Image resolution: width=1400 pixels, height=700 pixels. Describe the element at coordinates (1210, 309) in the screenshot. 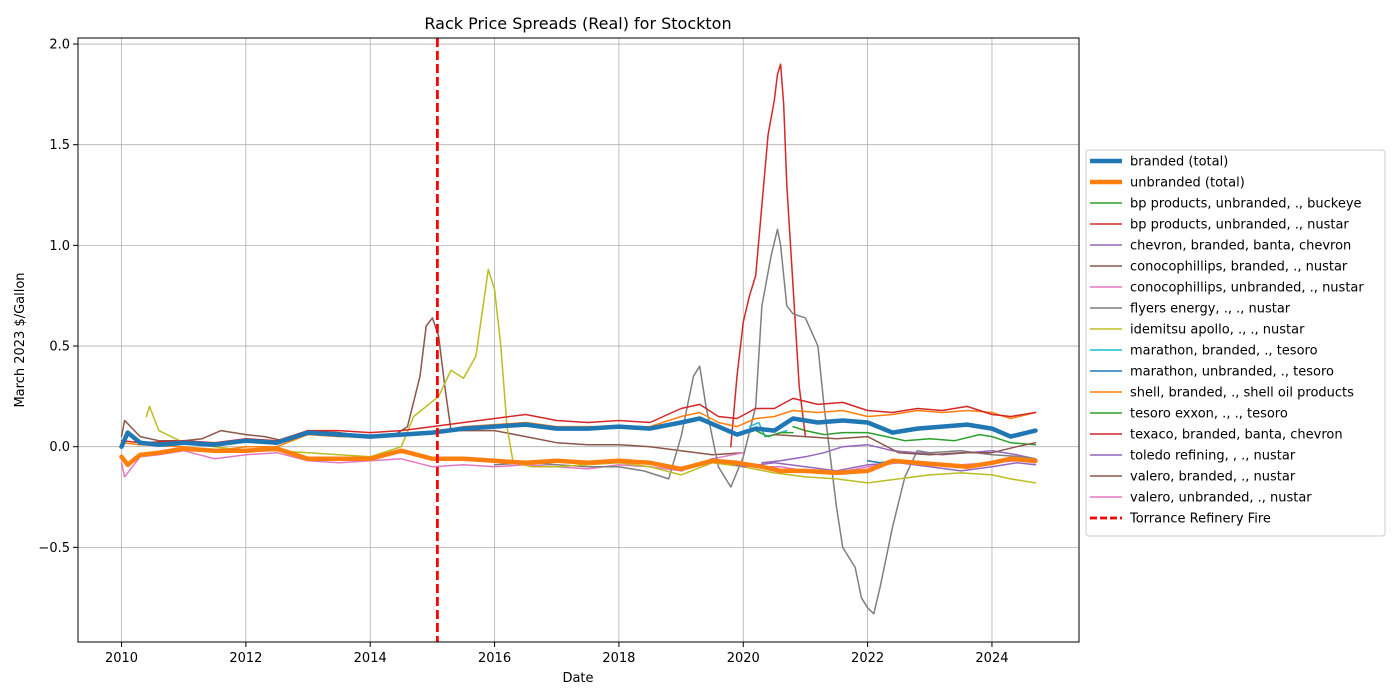

I see `legend-label: flyers energy, ., ., nustar` at that location.